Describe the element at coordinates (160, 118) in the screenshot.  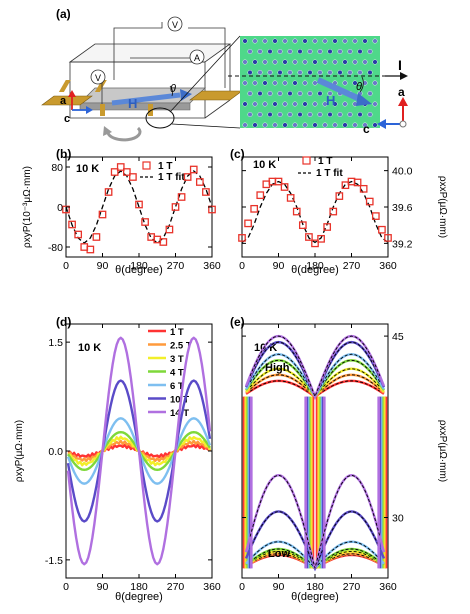
I see `zoom-circle` at that location.